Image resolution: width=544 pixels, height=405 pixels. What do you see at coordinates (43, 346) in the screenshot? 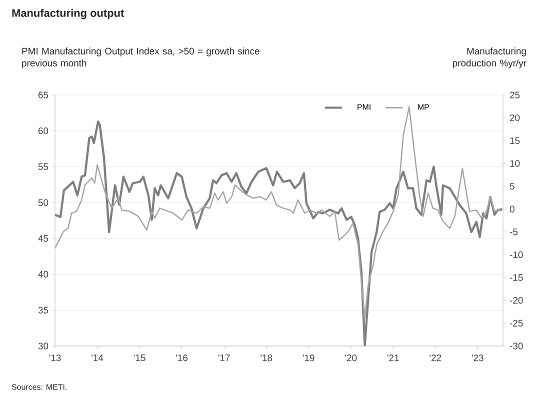
I see `y-tick-label: 30` at bounding box center [43, 346].